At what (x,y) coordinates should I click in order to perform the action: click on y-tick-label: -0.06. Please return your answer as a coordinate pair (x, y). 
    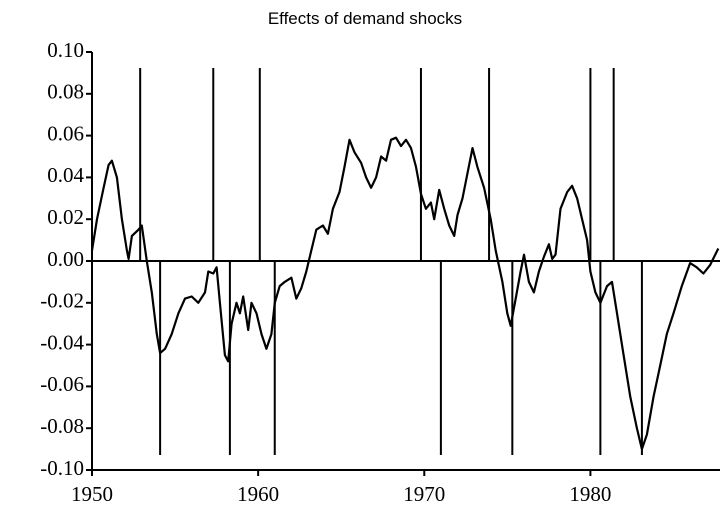
    Looking at the image, I should click on (62, 384).